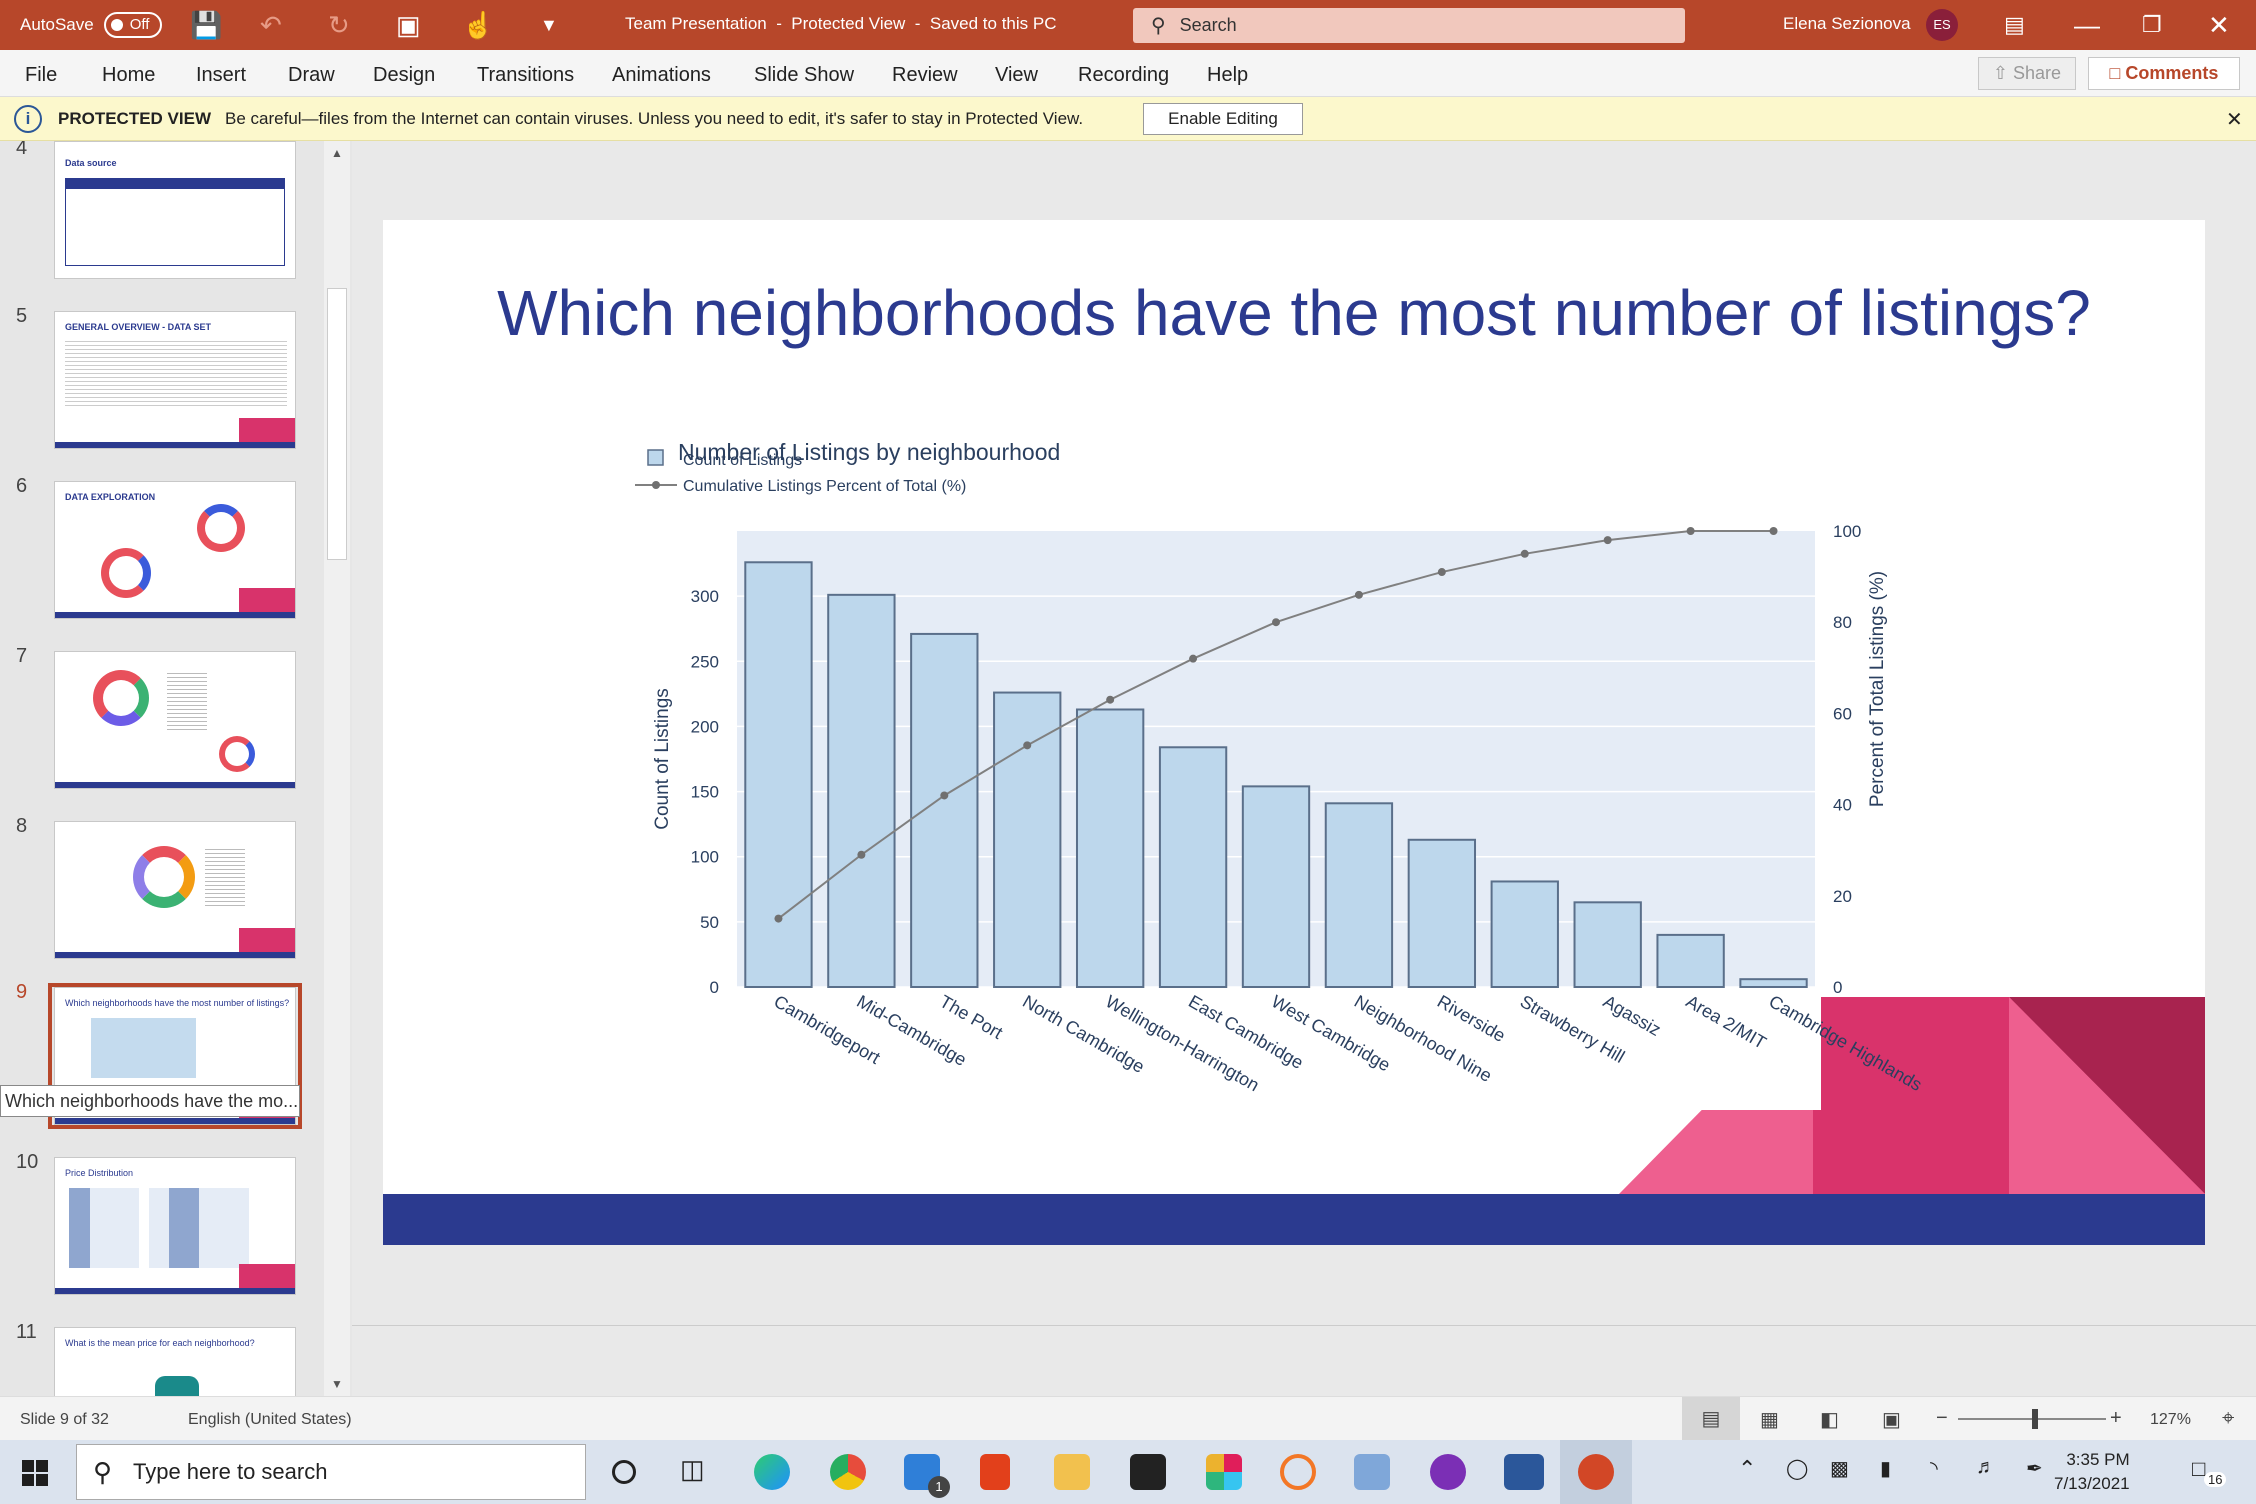 This screenshot has height=1504, width=2256. Describe the element at coordinates (175, 222) in the screenshot. I see `thumb-box` at that location.